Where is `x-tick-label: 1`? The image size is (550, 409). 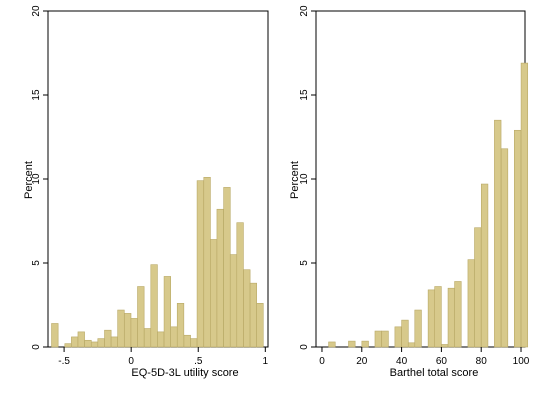 x-tick-label: 1 is located at coordinates (266, 361).